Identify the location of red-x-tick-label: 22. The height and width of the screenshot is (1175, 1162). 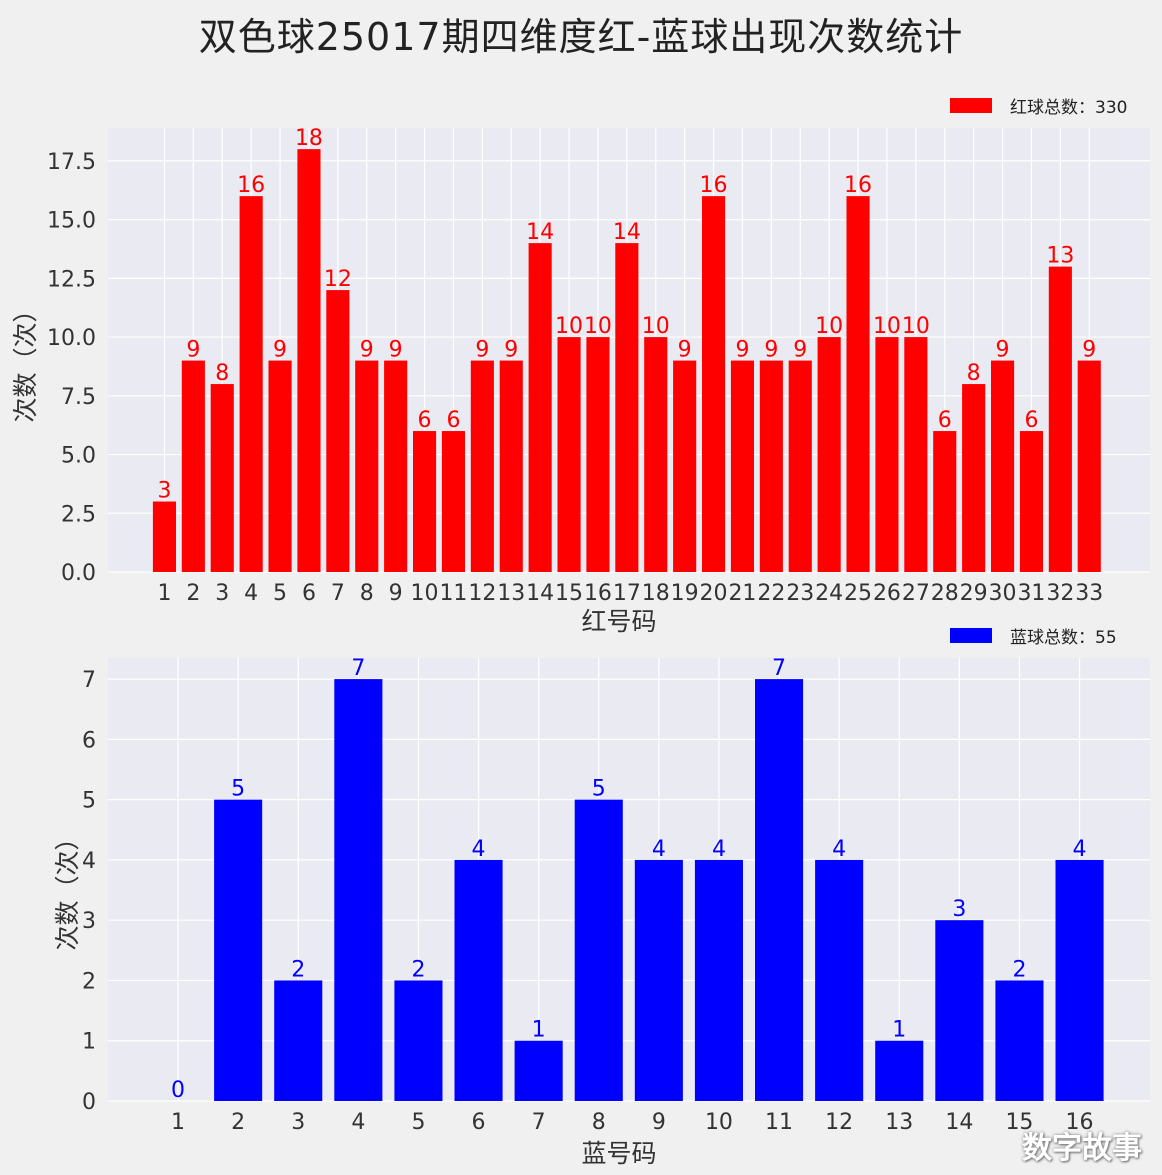
(771, 593).